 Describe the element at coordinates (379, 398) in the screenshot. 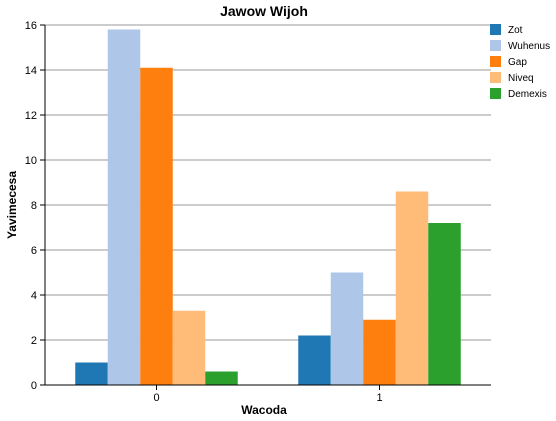

I see `x-tick-label: 1` at that location.